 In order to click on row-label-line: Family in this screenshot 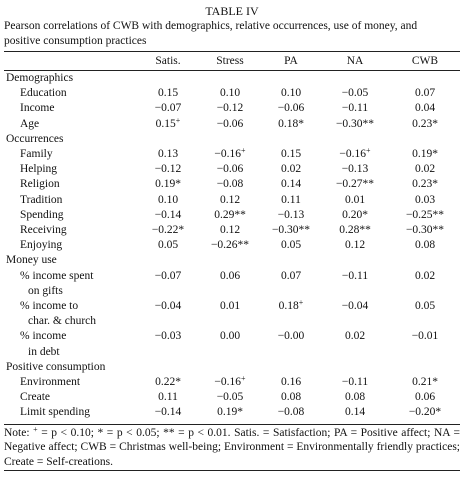, I will do `click(36, 154)`.